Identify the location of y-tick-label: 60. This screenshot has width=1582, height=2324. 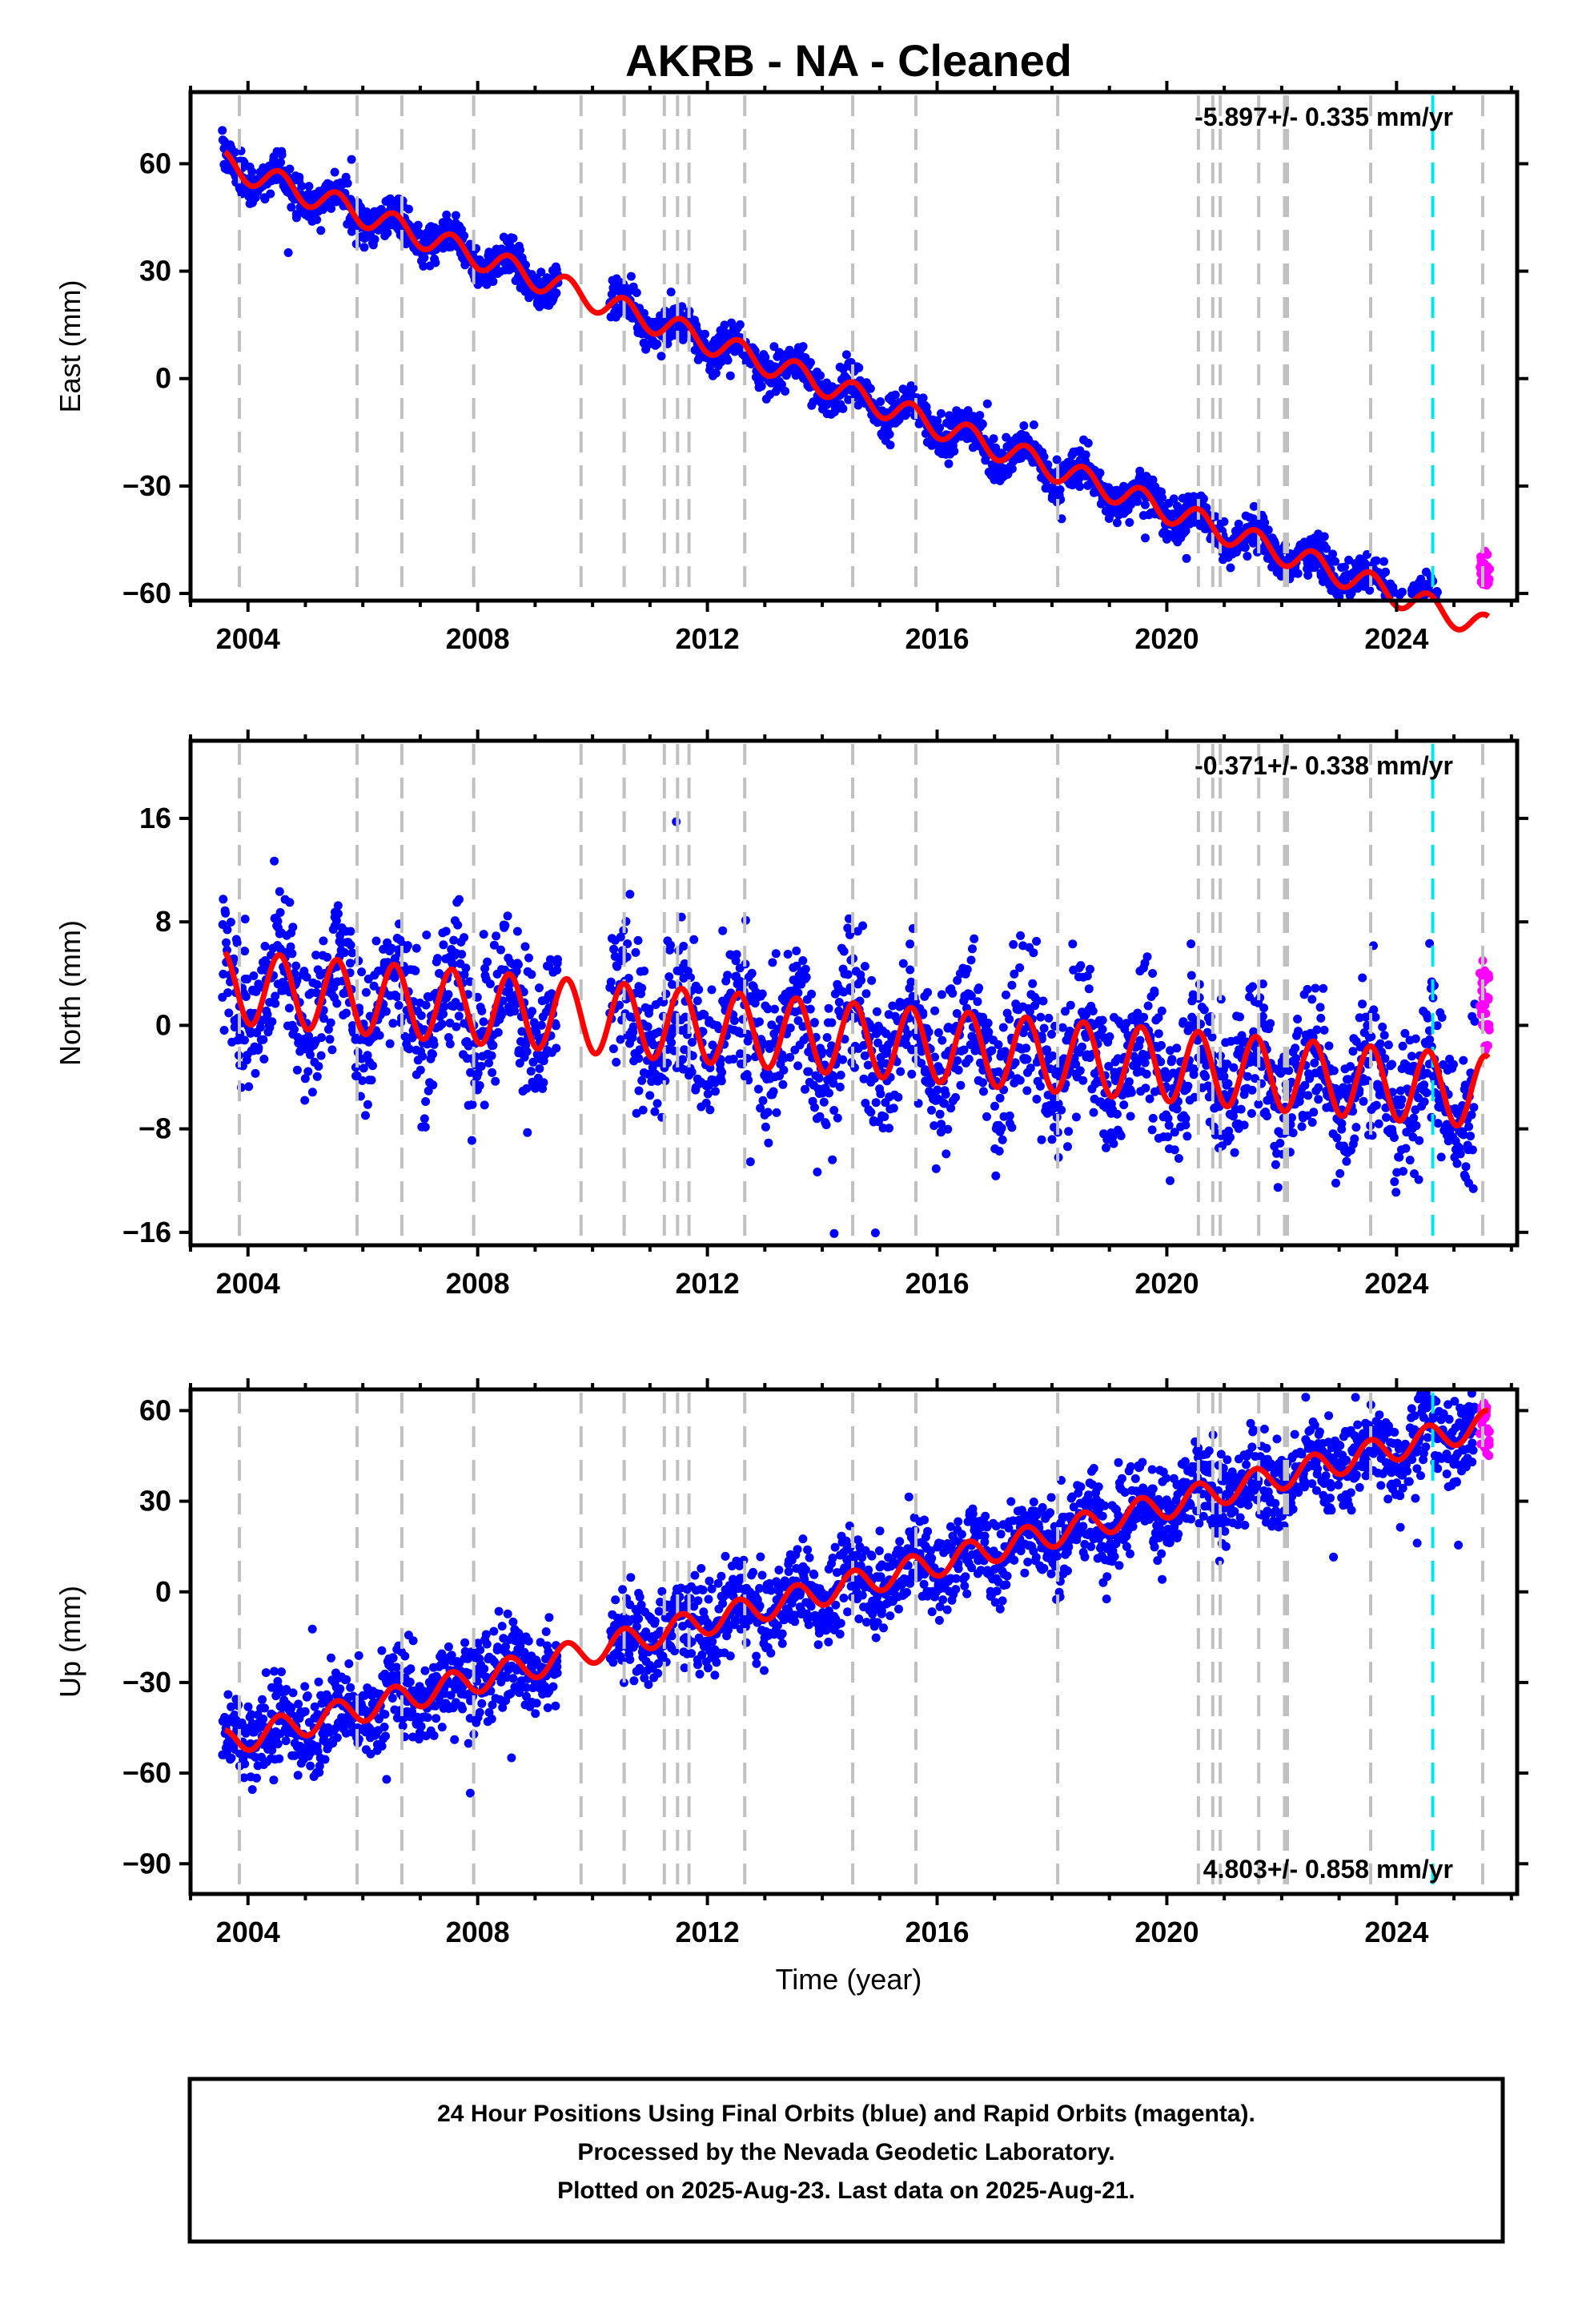
(155, 163).